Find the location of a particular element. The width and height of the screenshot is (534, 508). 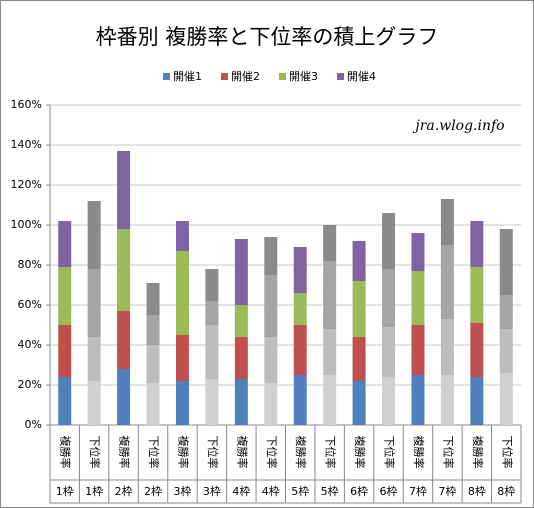

y-tick-label: 40% is located at coordinates (30, 344).